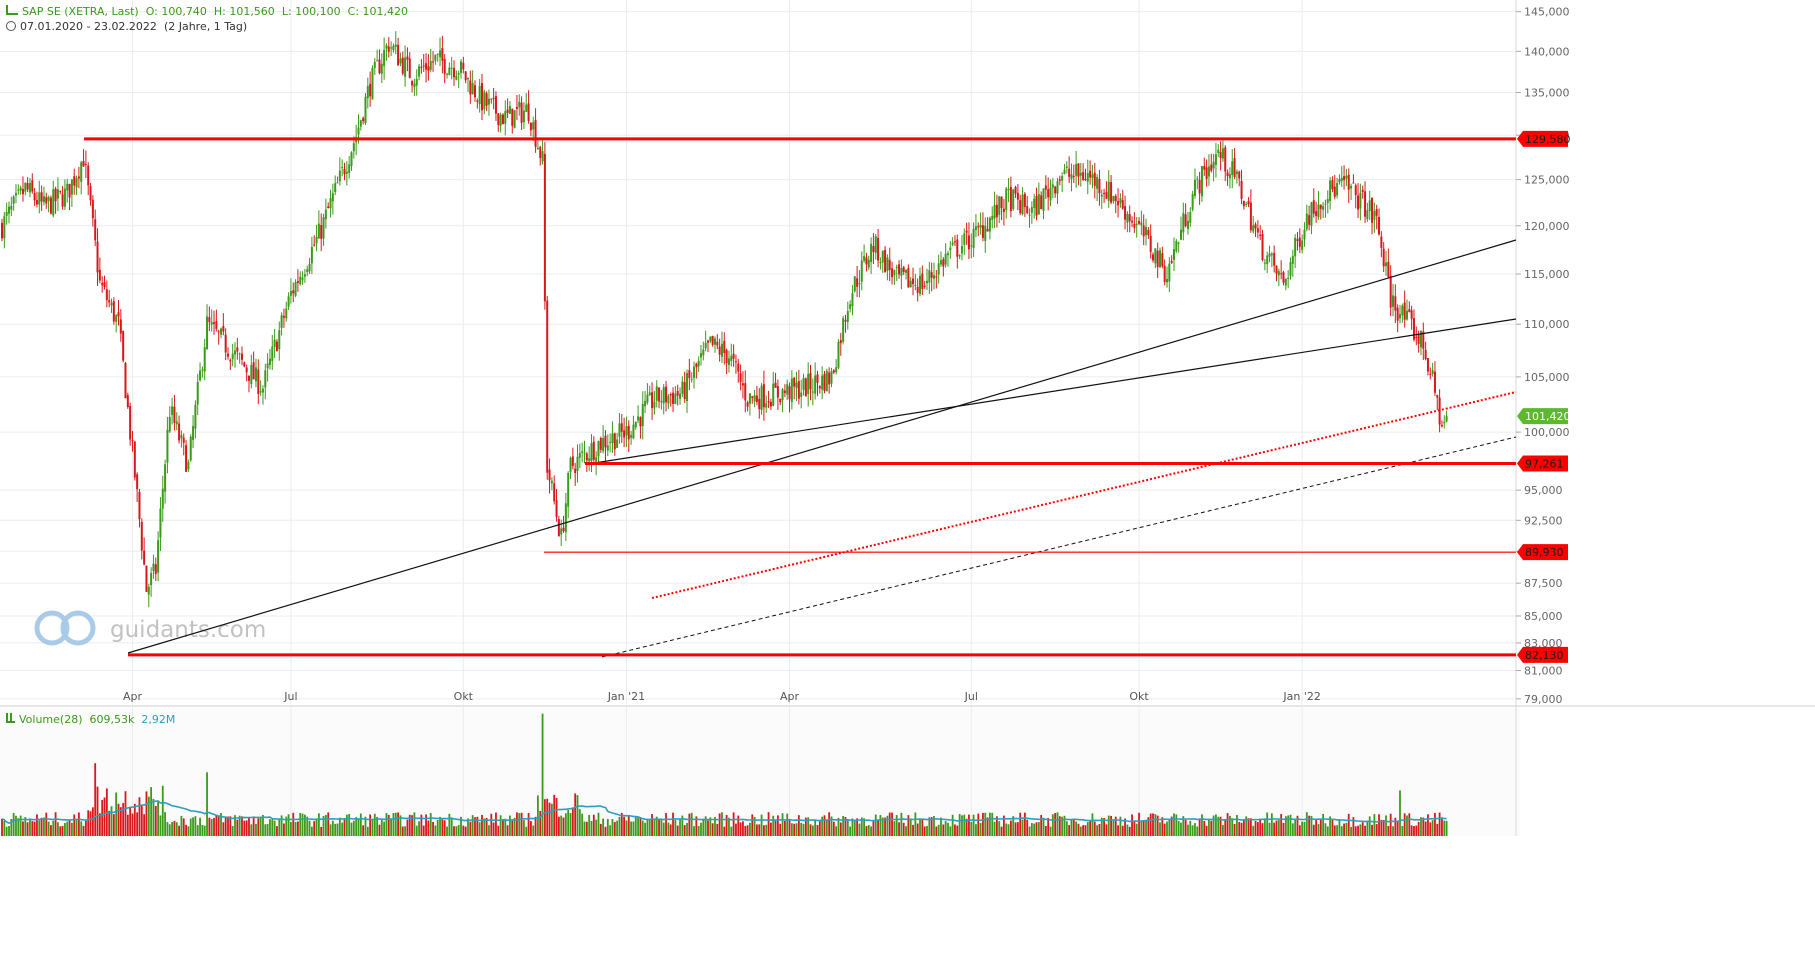  I want to click on symbol-name: SAP SE (XETRA, Last), so click(80, 11).